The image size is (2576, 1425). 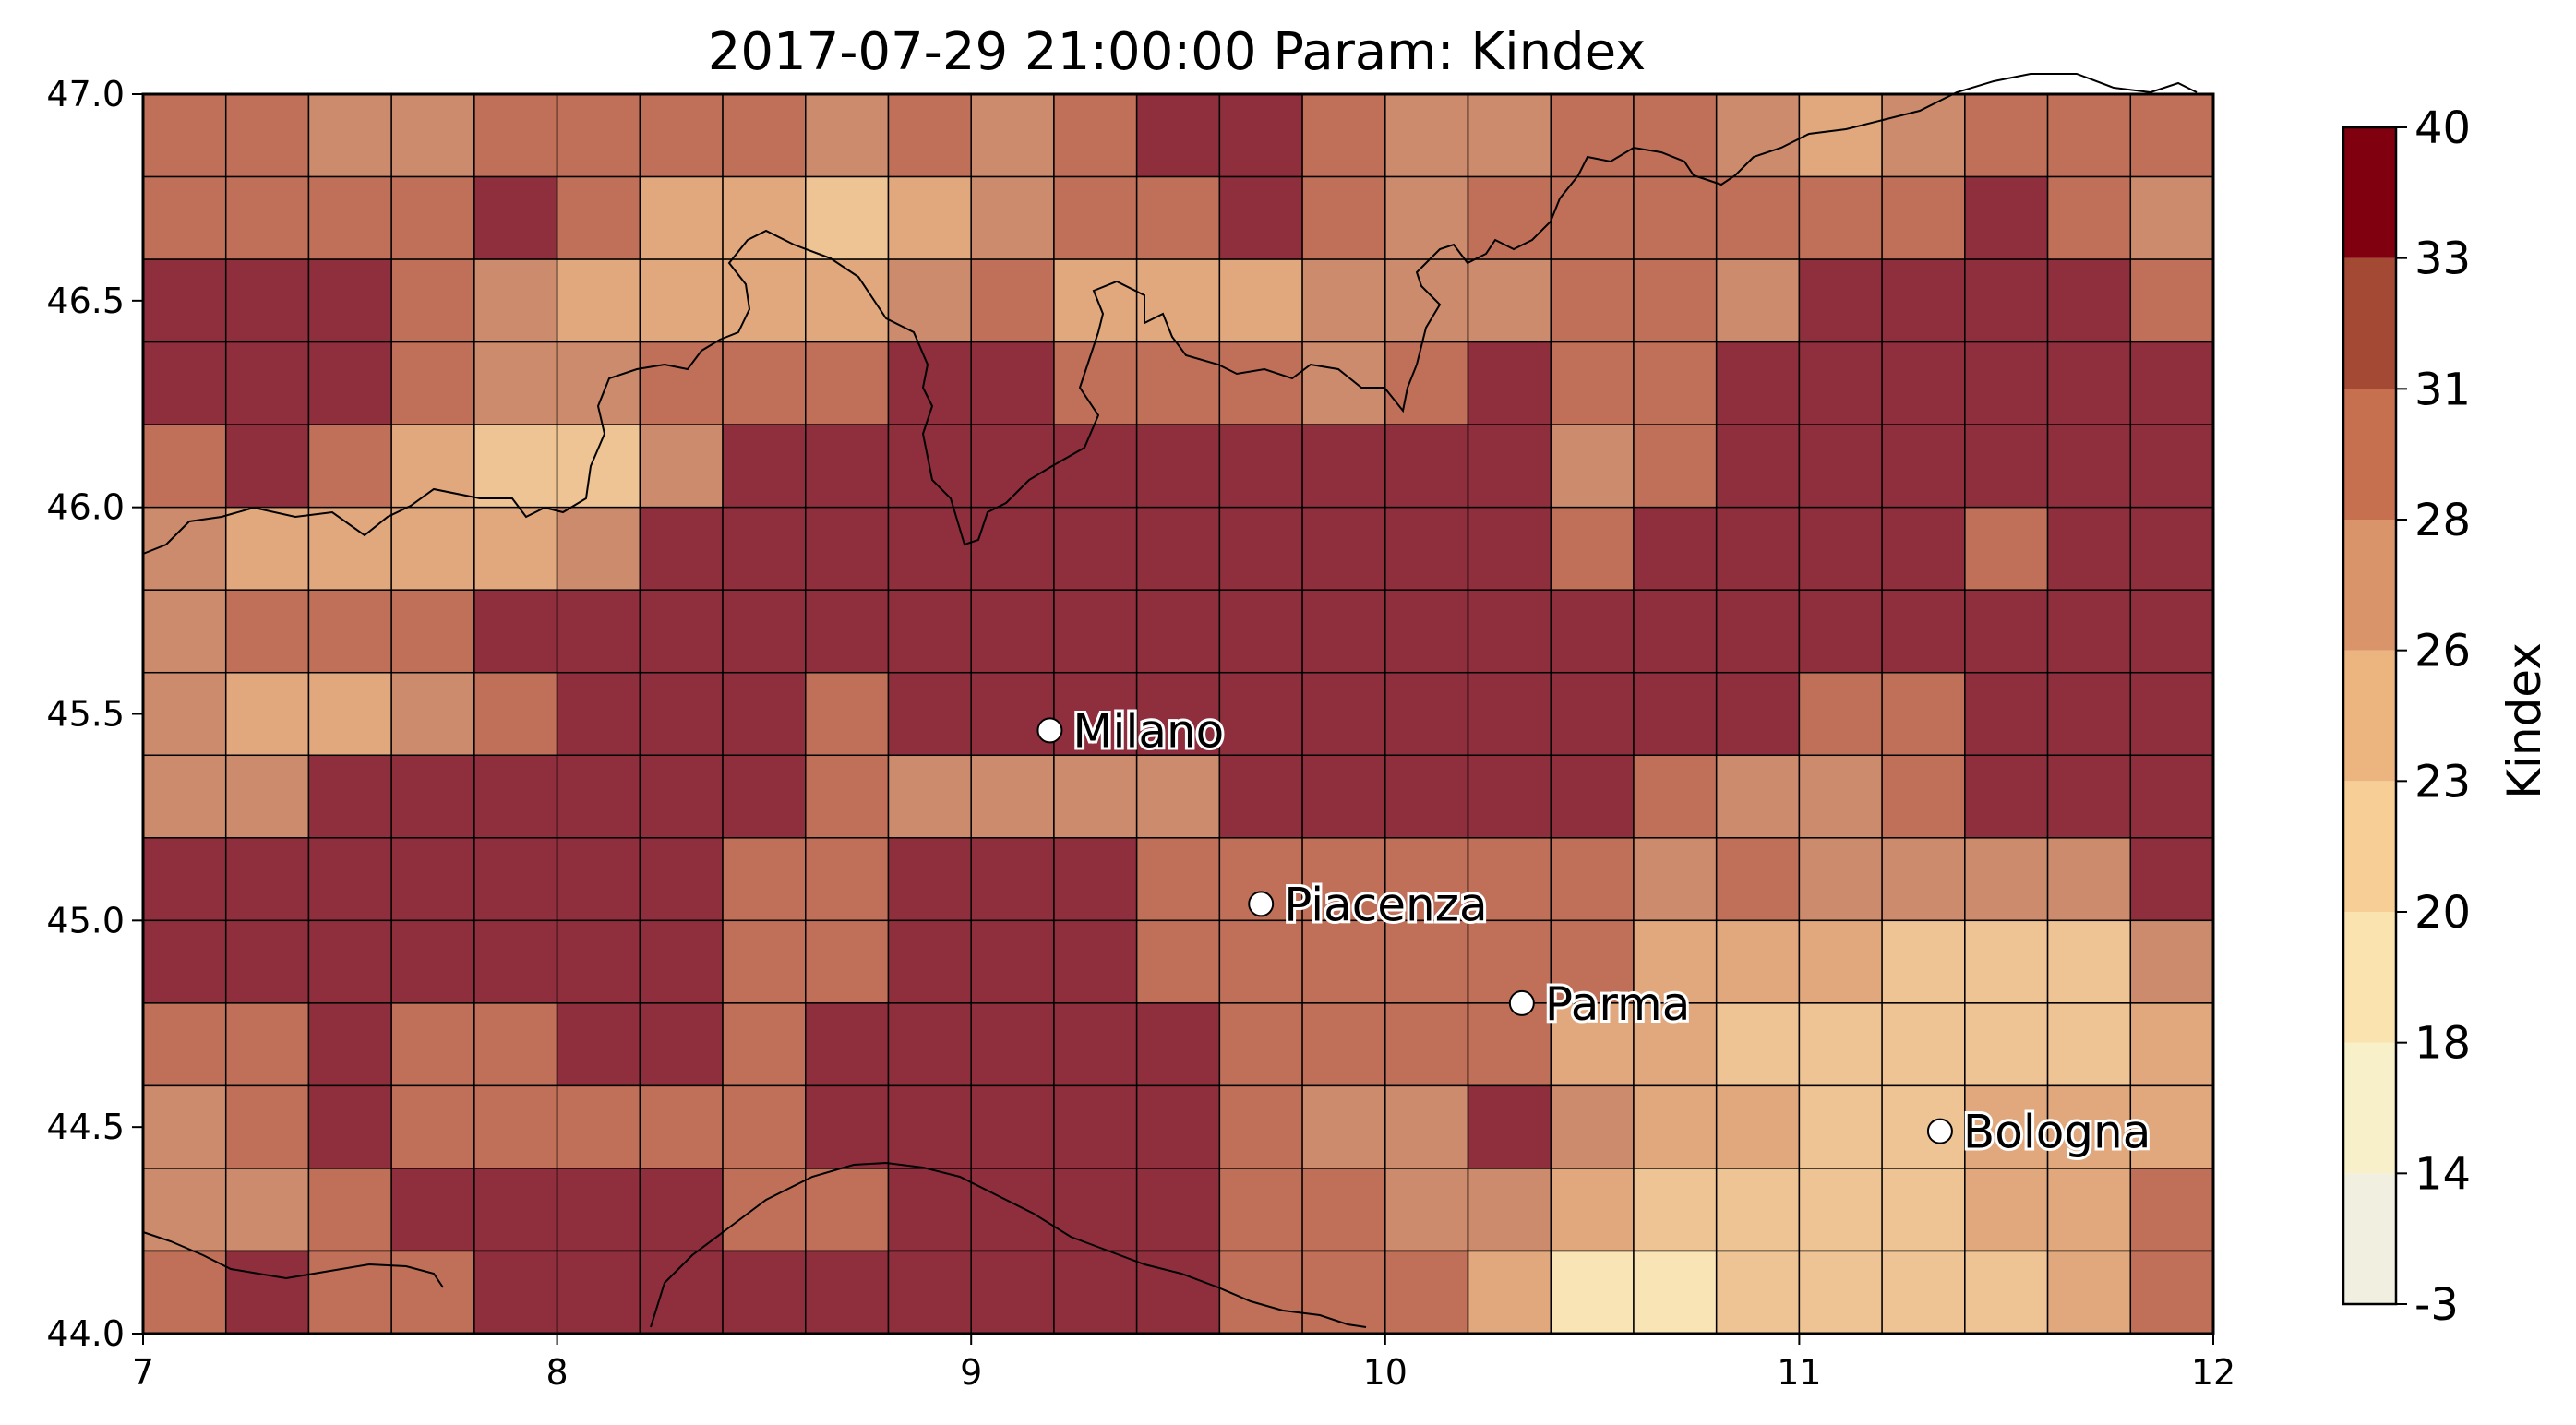 I want to click on x-tick-label: 10, so click(x=1386, y=1372).